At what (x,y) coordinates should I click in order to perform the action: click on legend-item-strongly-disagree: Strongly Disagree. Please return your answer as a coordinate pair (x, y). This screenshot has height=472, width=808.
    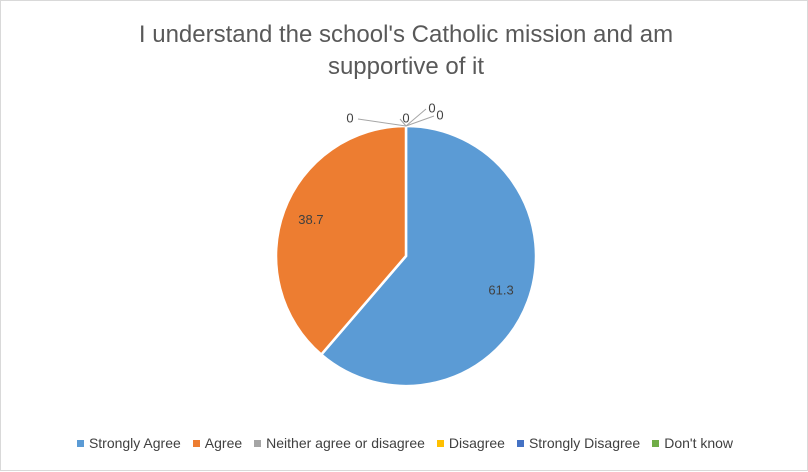
    Looking at the image, I should click on (578, 443).